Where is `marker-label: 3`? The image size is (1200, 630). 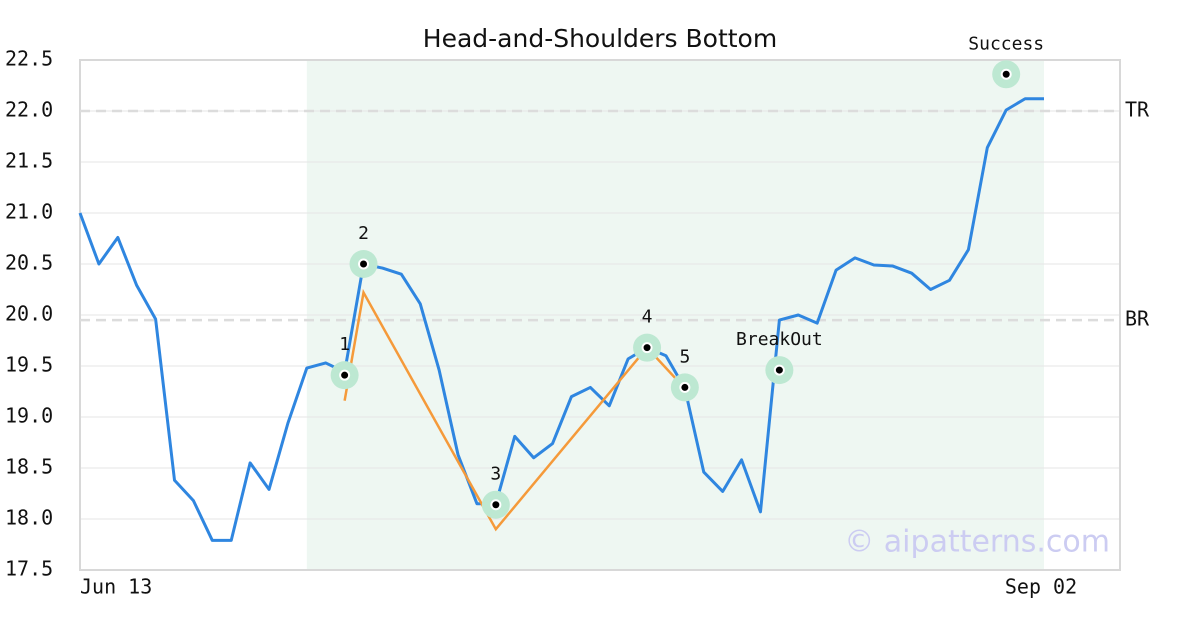
marker-label: 3 is located at coordinates (495, 474).